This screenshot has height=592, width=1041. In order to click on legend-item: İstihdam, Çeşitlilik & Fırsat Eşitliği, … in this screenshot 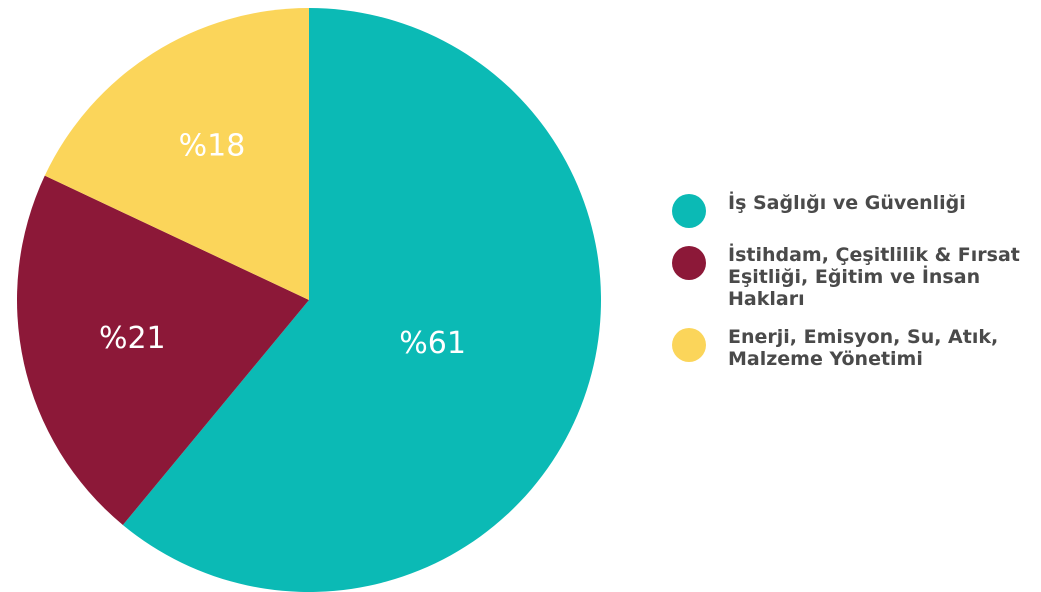, I will do `click(854, 277)`.